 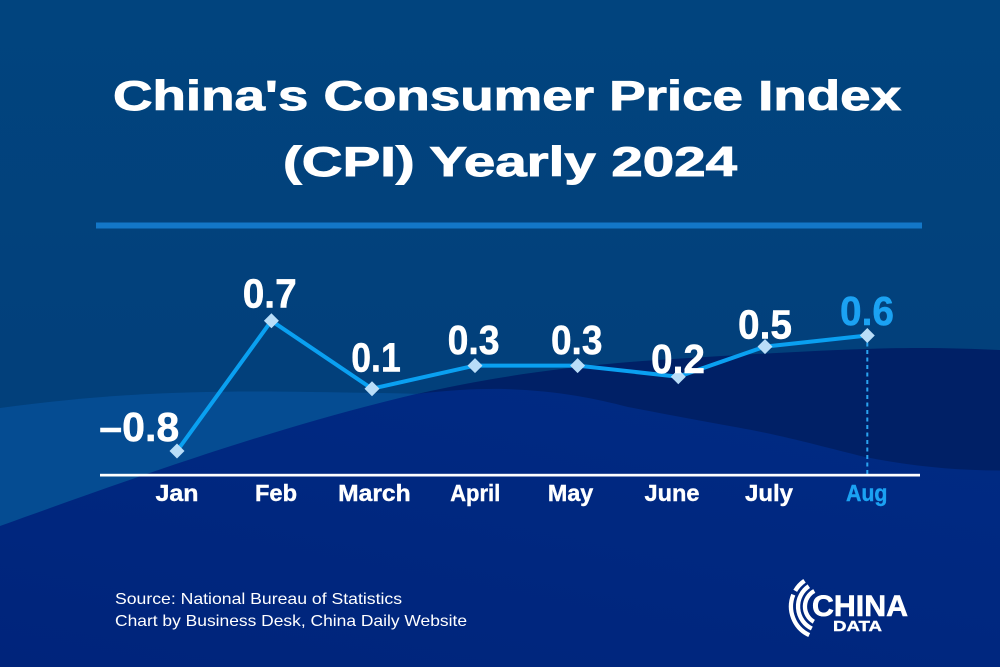 What do you see at coordinates (139, 427) in the screenshot?
I see `svg-text: –0.8` at bounding box center [139, 427].